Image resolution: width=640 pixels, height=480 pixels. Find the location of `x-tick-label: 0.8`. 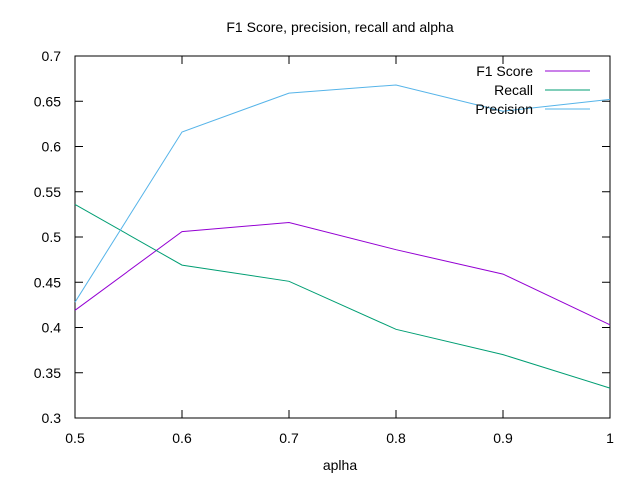

x-tick-label: 0.8 is located at coordinates (396, 438).